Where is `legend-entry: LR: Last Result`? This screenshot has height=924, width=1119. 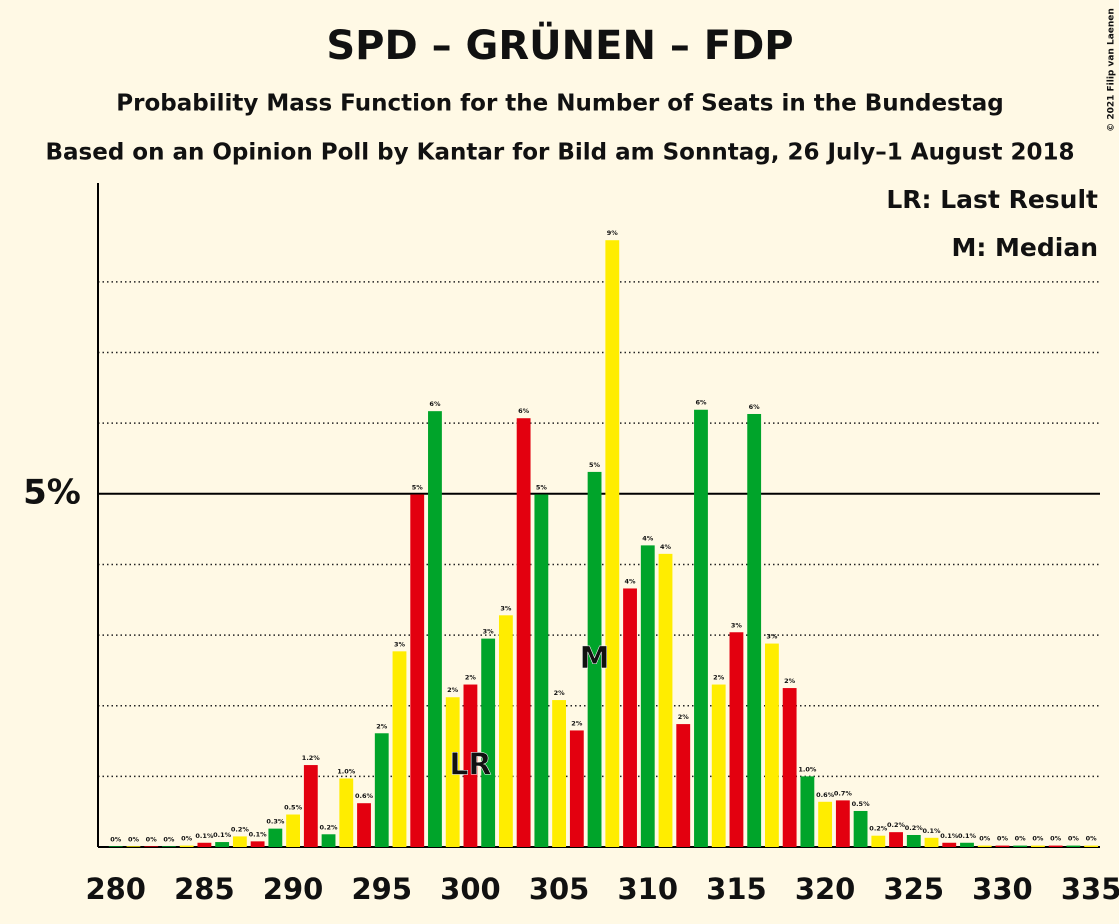 legend-entry: LR: Last Result is located at coordinates (992, 199).